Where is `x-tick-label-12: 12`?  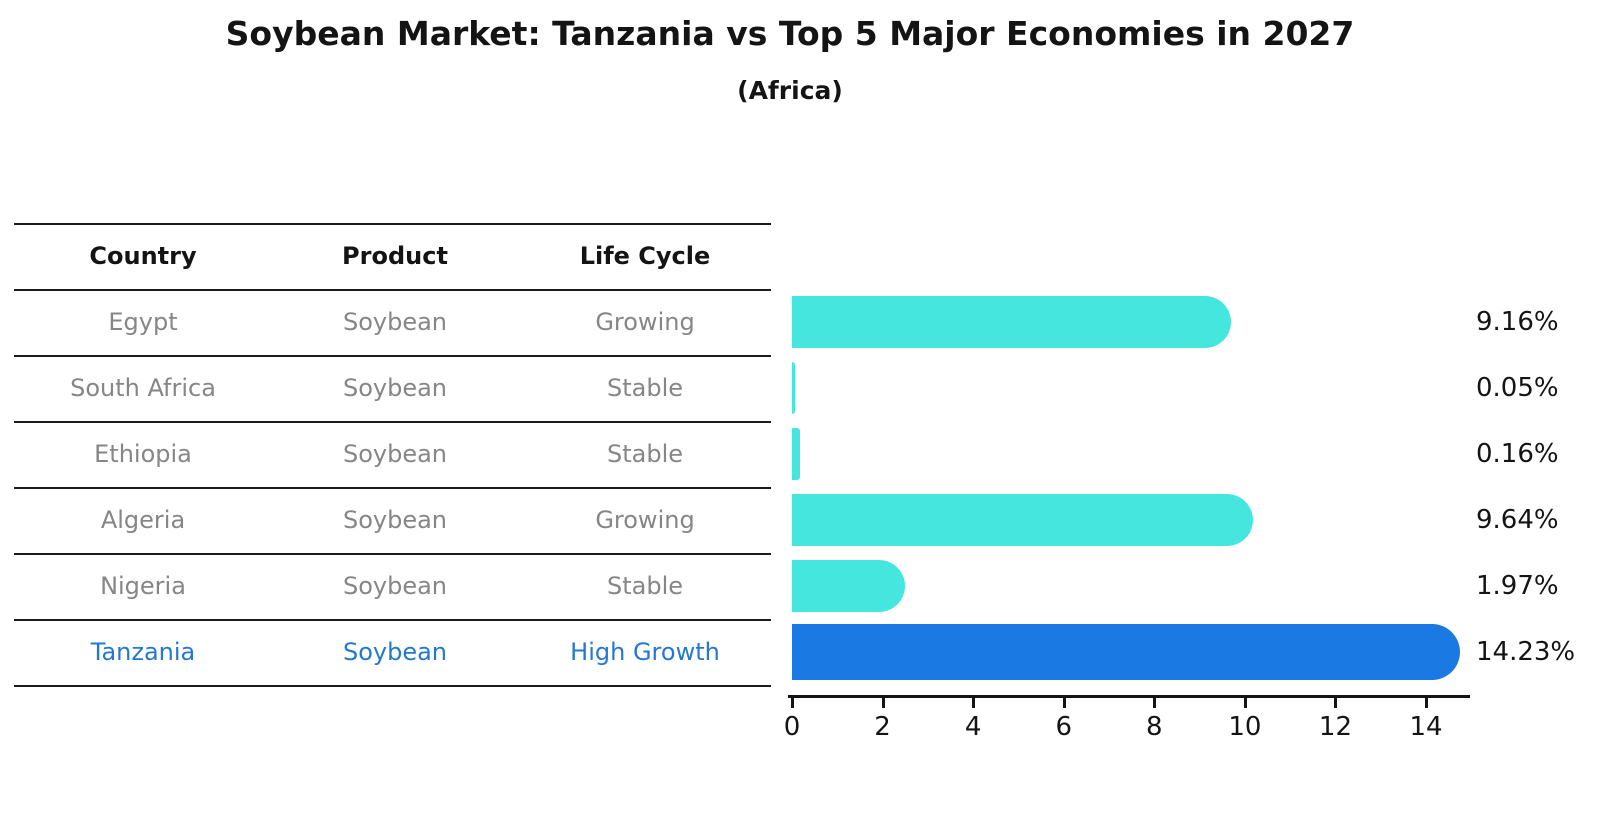
x-tick-label-12: 12 is located at coordinates (1335, 727).